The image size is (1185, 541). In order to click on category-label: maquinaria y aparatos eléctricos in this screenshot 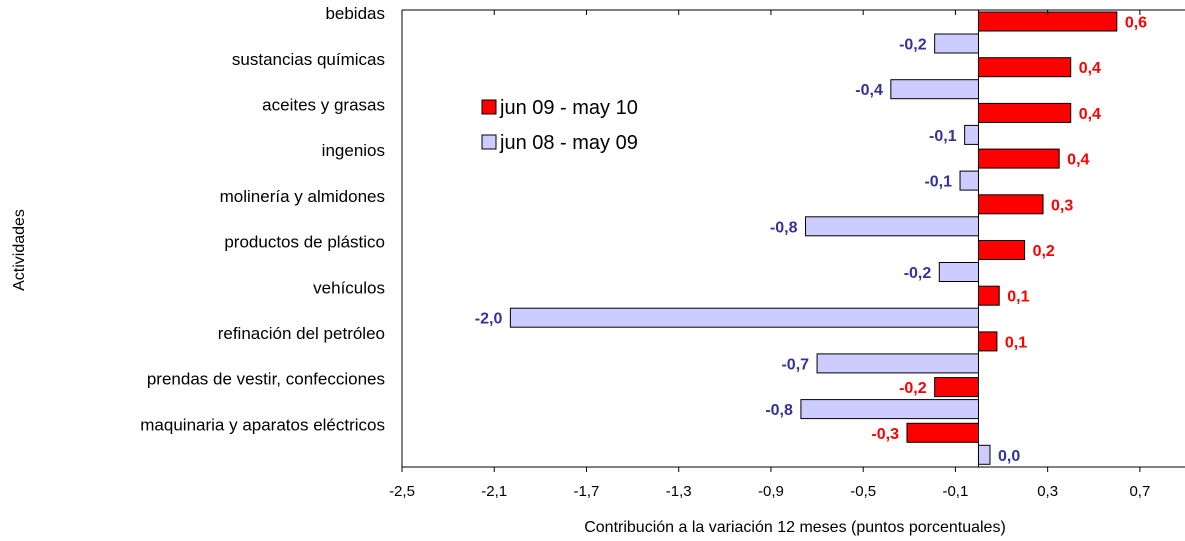, I will do `click(262, 424)`.